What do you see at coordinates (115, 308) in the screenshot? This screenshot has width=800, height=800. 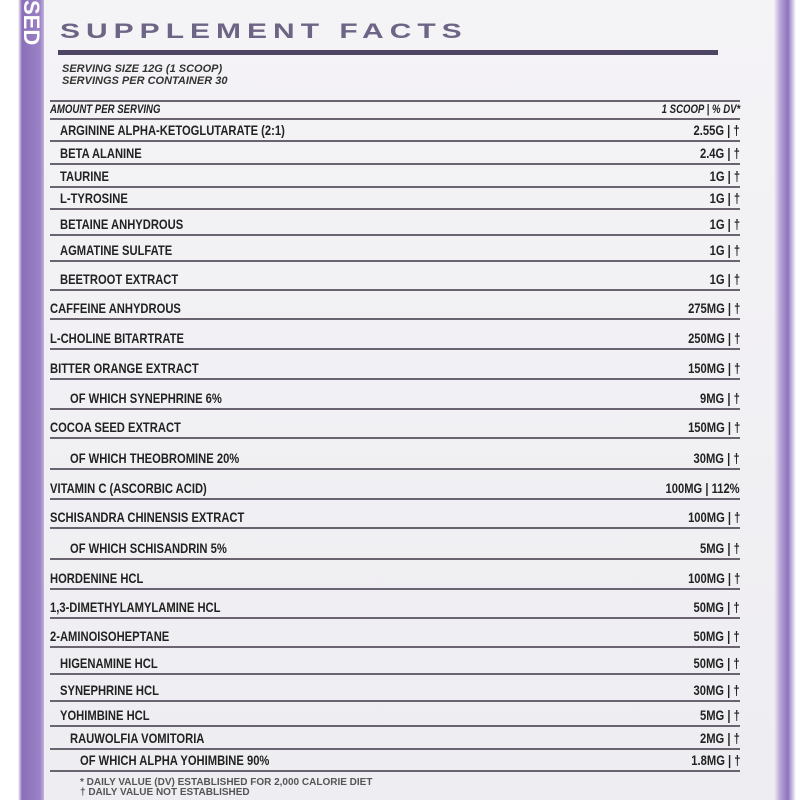 I see `ingredient-name: CAFFEINE ANHYDROUS` at bounding box center [115, 308].